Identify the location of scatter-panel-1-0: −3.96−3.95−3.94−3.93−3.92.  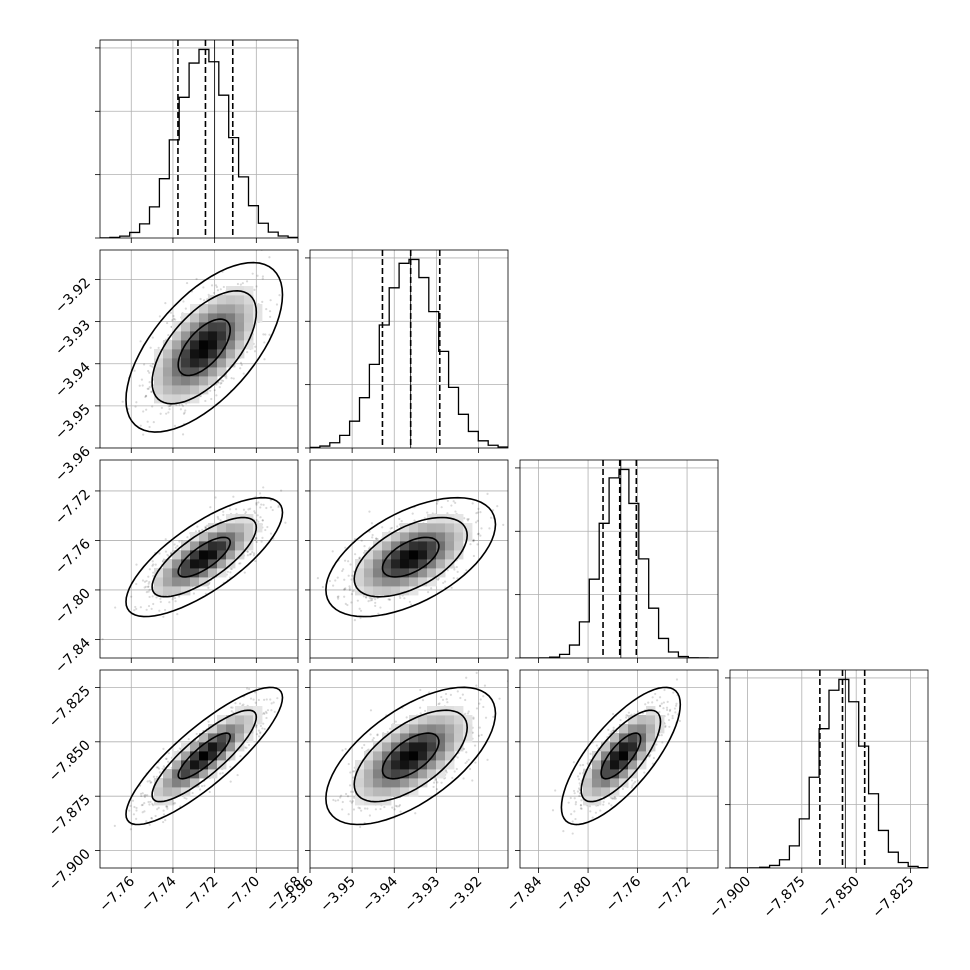
(175, 367).